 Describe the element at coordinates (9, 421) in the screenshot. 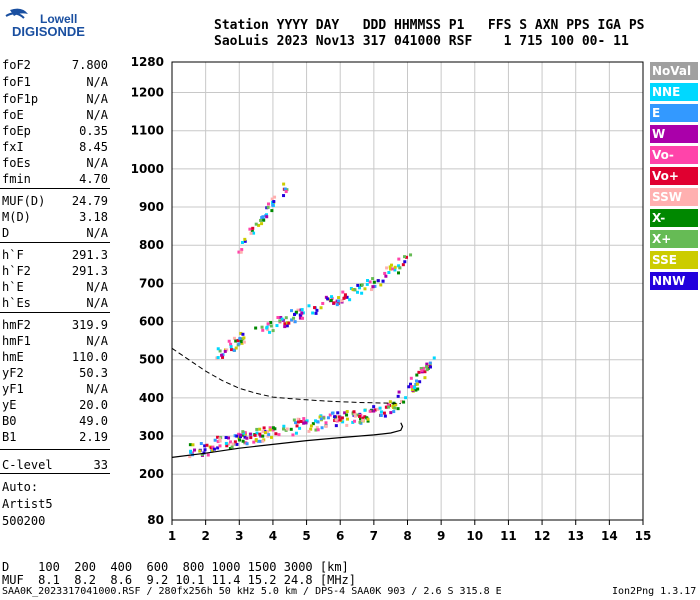

I see `param-name: B0` at that location.